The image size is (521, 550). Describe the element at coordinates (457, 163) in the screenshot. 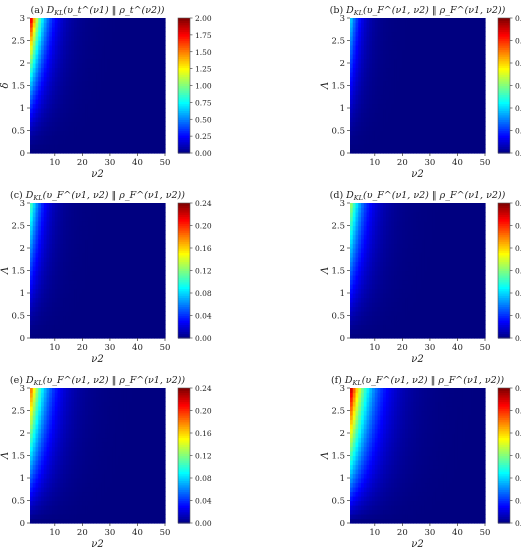

I see `x-tick-label: 40` at that location.